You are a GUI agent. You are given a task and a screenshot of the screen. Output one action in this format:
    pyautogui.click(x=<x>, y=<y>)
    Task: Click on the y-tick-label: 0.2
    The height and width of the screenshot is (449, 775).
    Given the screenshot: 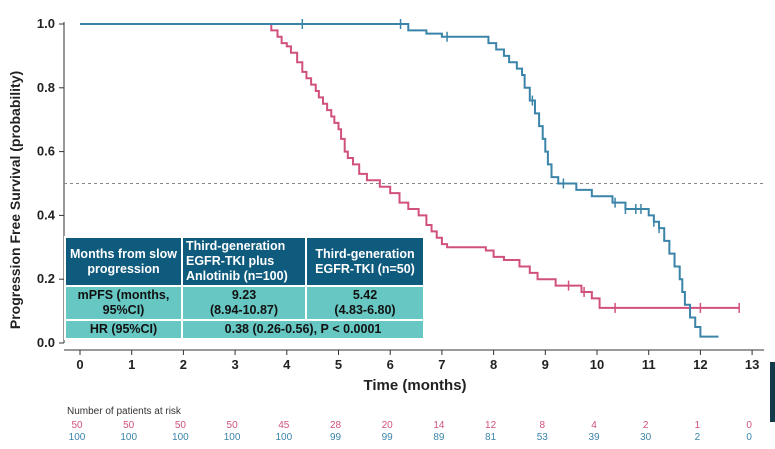 What is the action you would take?
    pyautogui.click(x=46, y=278)
    